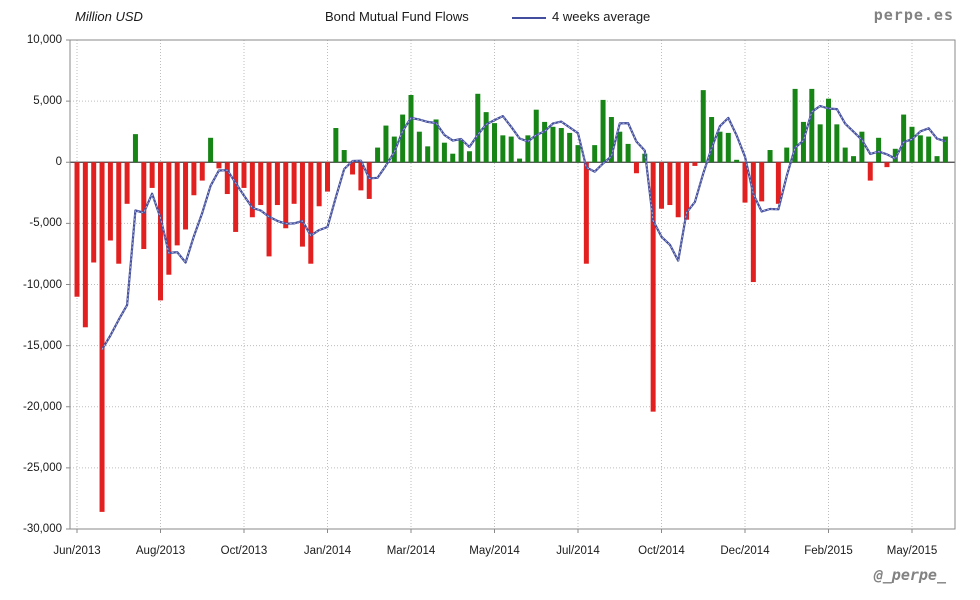 This screenshot has height=600, width=980. I want to click on x-axis-tick-label: Mar/2014, so click(411, 551).